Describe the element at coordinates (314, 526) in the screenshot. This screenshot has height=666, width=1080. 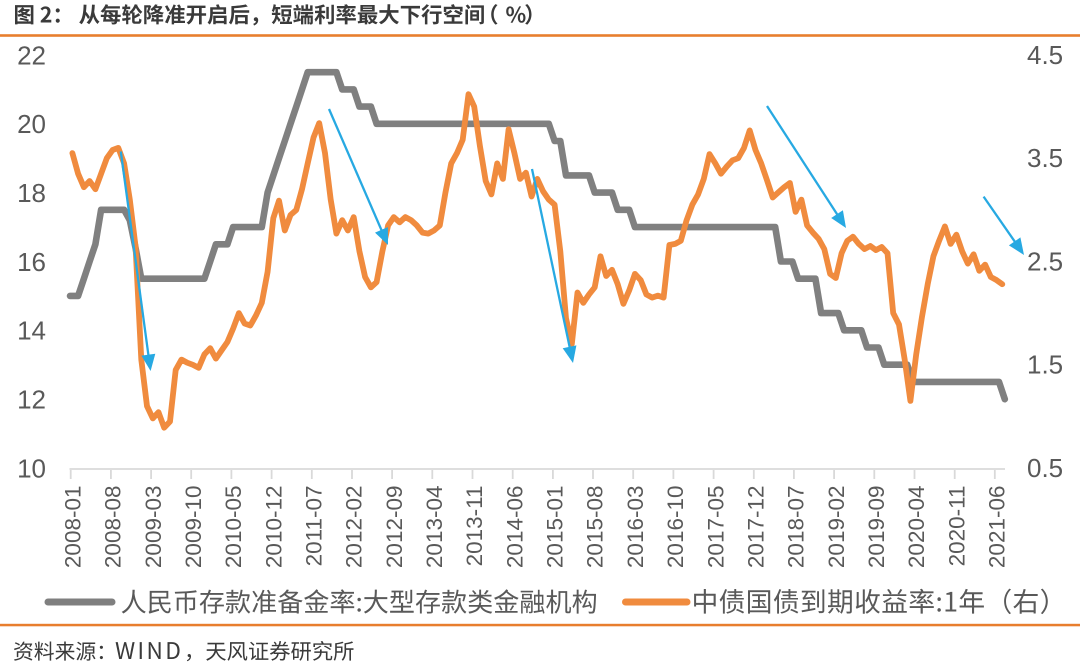
I see `svg-text: 2011-07` at that location.